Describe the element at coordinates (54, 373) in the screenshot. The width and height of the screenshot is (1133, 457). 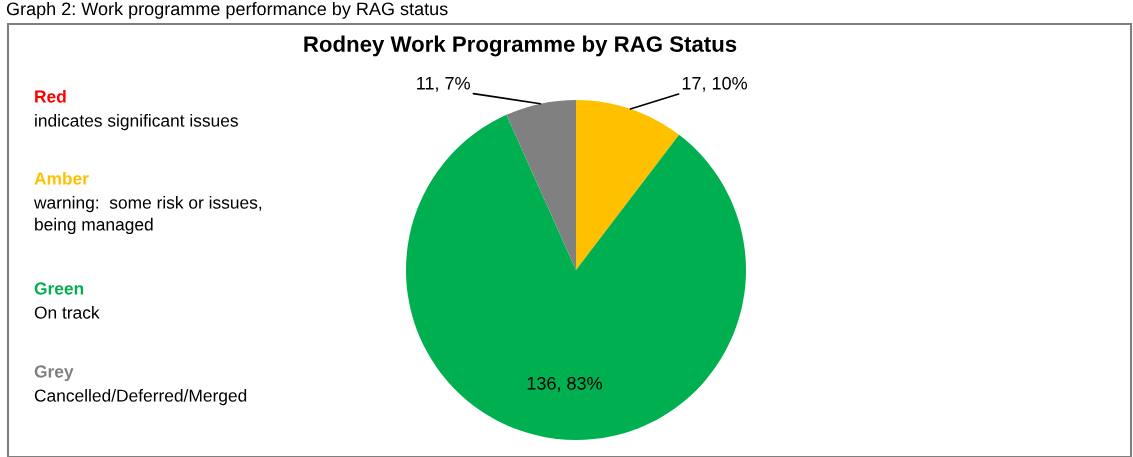
I see `text: Grey` at that location.